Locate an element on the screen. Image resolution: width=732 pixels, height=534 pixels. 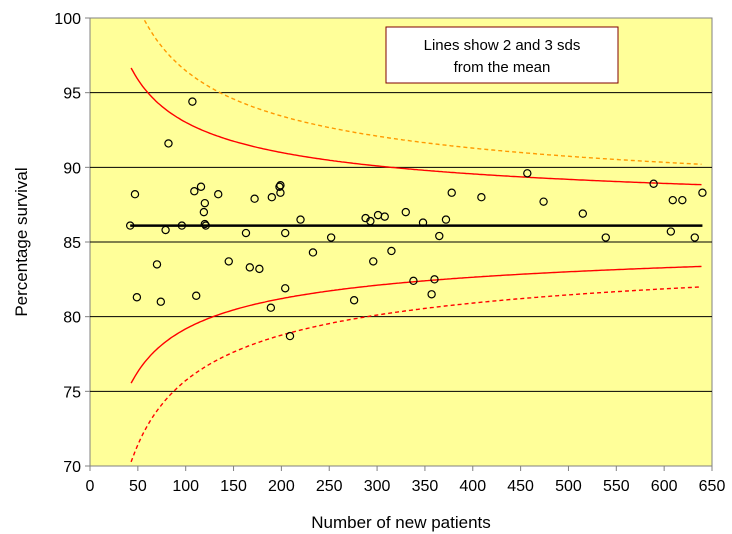
x-tick-label: 0 is located at coordinates (90, 486).